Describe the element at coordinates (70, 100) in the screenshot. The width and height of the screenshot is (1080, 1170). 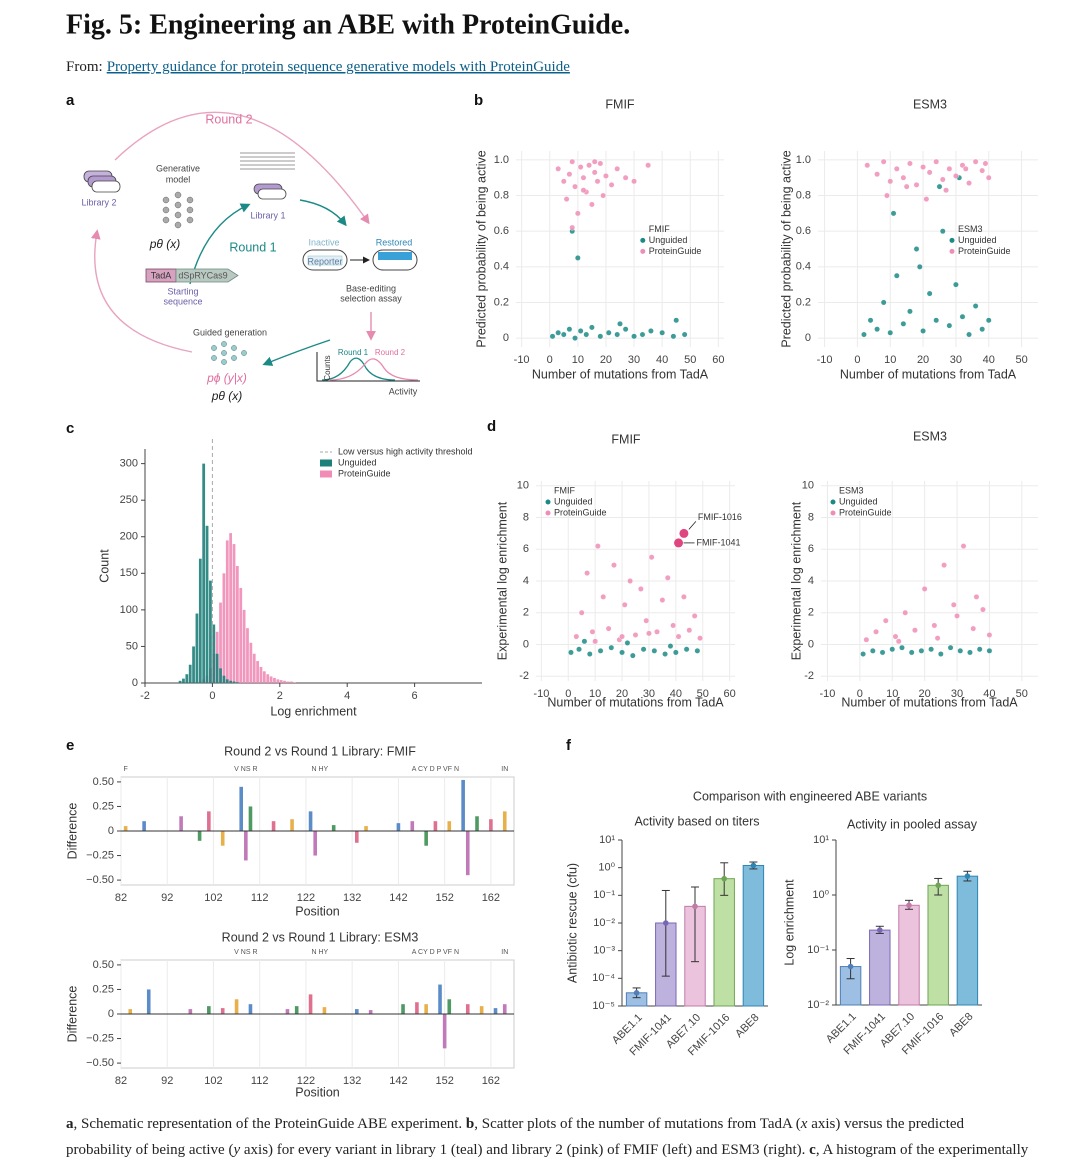
I see `panel-label: a` at that location.